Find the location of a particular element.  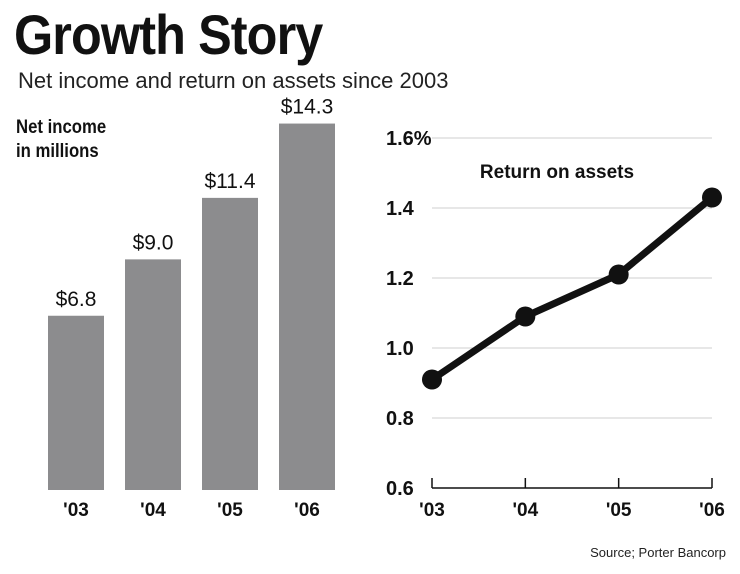

line-x-tick-label-2: '05 is located at coordinates (619, 510).